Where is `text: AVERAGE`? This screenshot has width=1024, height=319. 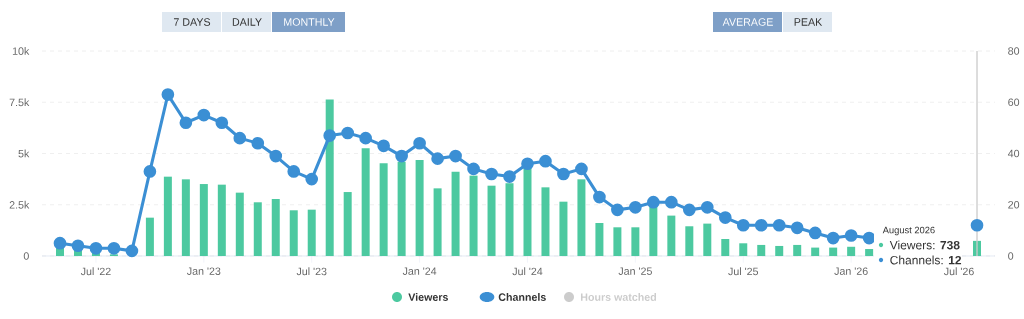 text: AVERAGE is located at coordinates (747, 22).